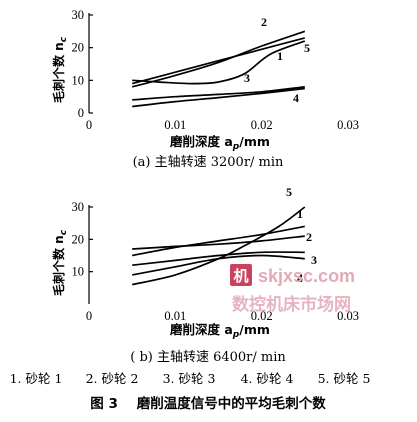  What do you see at coordinates (208, 162) in the screenshot?
I see `chart-a-caption: (a) 主轴转速 3200r/ min` at bounding box center [208, 162].